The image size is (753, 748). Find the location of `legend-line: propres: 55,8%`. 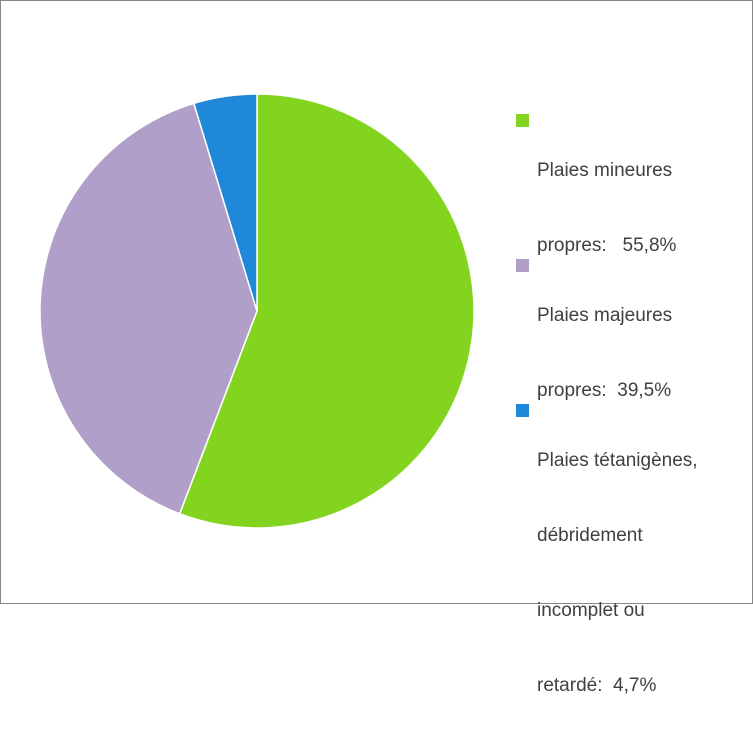

legend-line: propres: 55,8% is located at coordinates (607, 245).